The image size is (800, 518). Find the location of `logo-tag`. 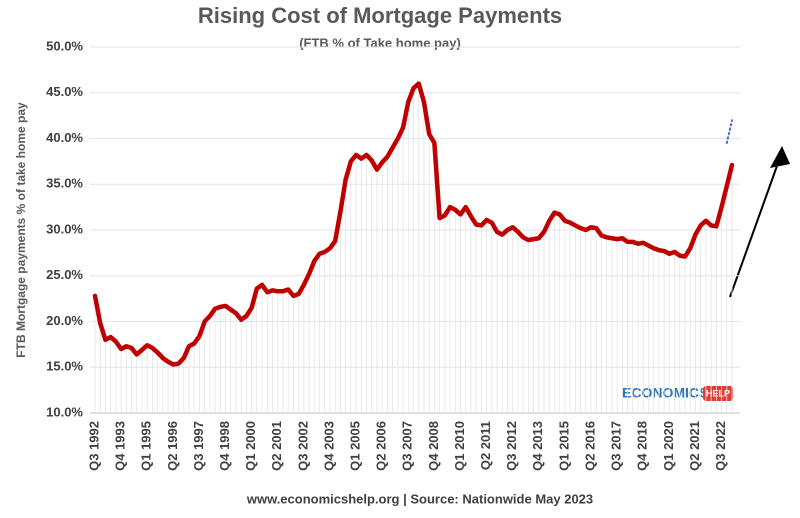

logo-tag is located at coordinates (718, 393).